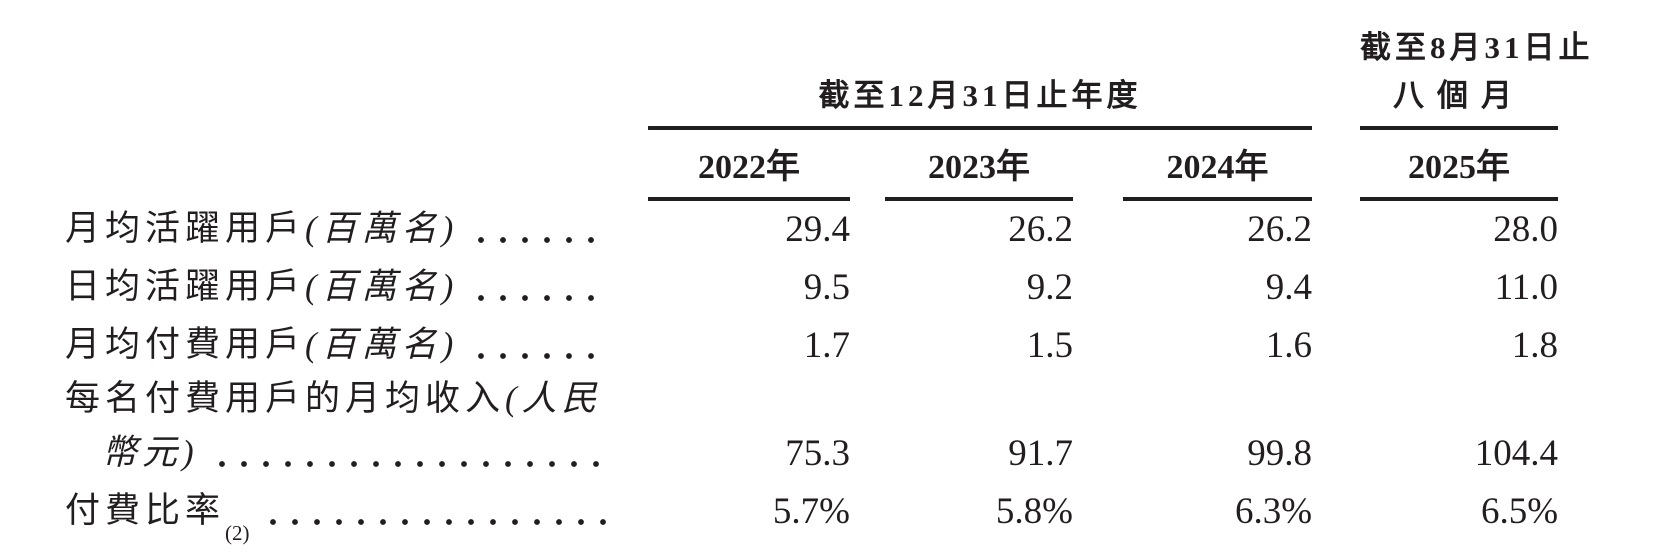 Image resolution: width=1668 pixels, height=554 pixels. What do you see at coordinates (1526, 229) in the screenshot?
I see `metric-value-2025: 28.0` at bounding box center [1526, 229].